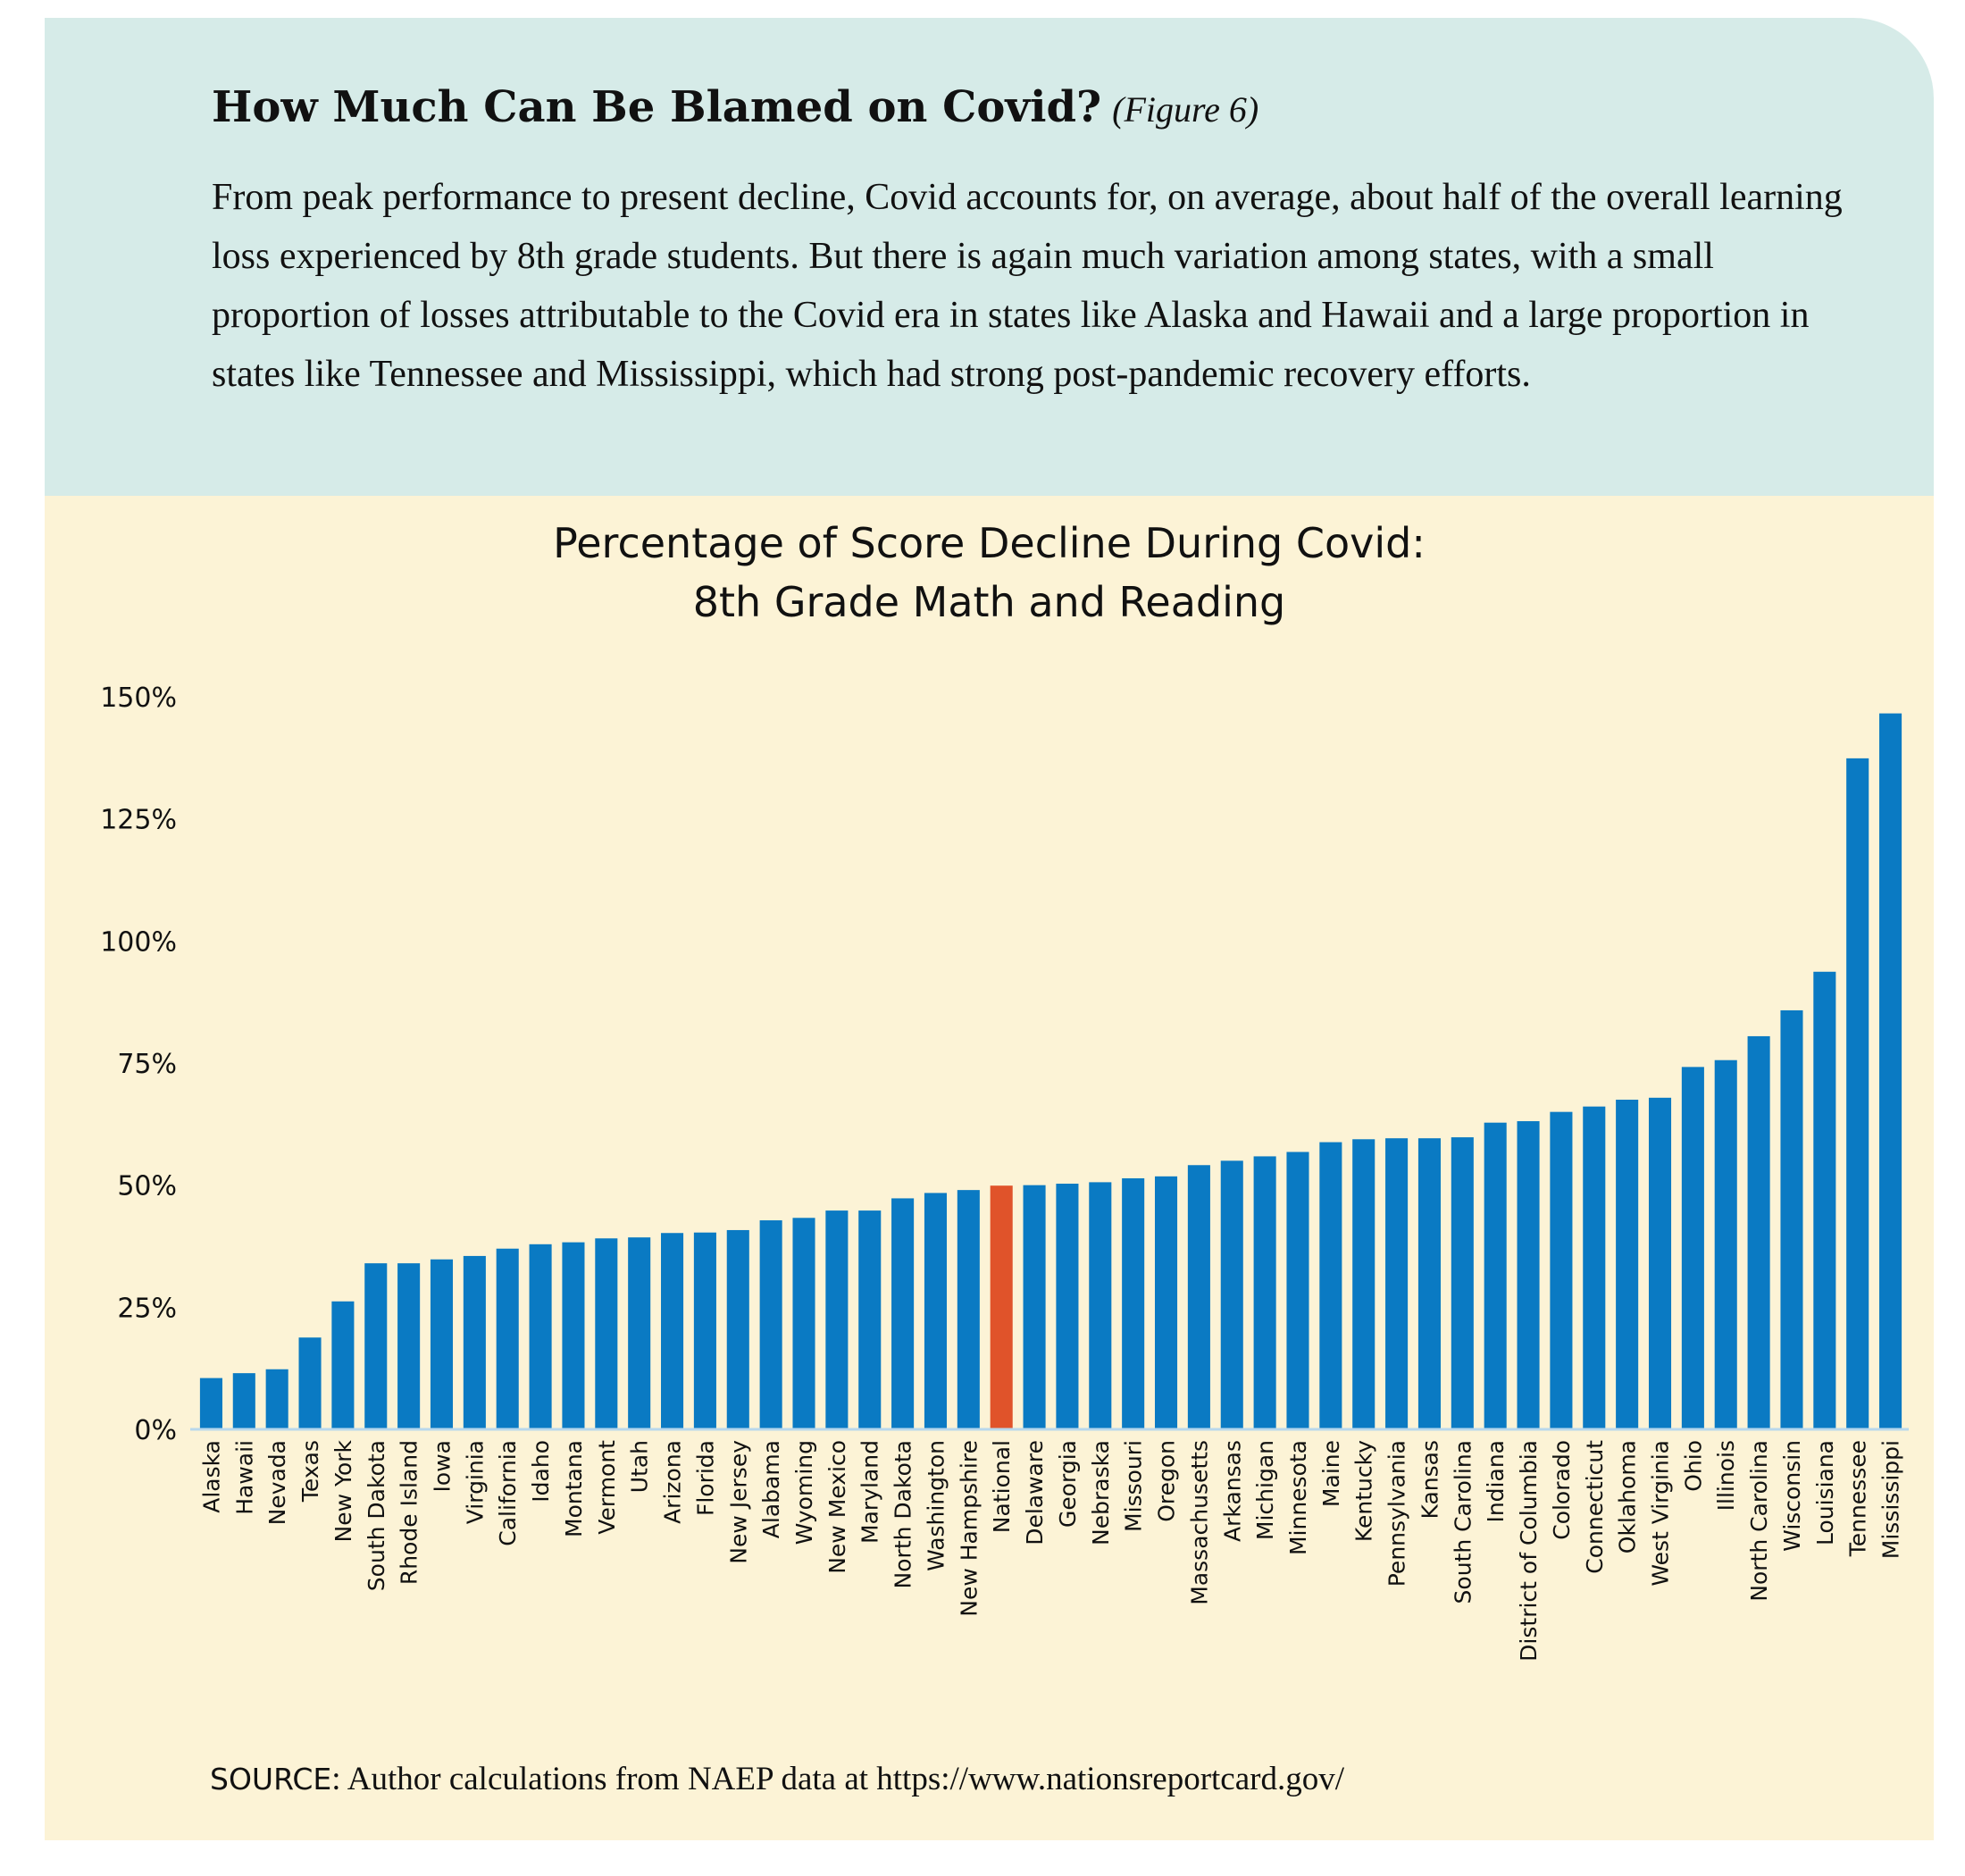  Describe the element at coordinates (376, 1515) in the screenshot. I see `x-tick-label: South Dakota` at that location.